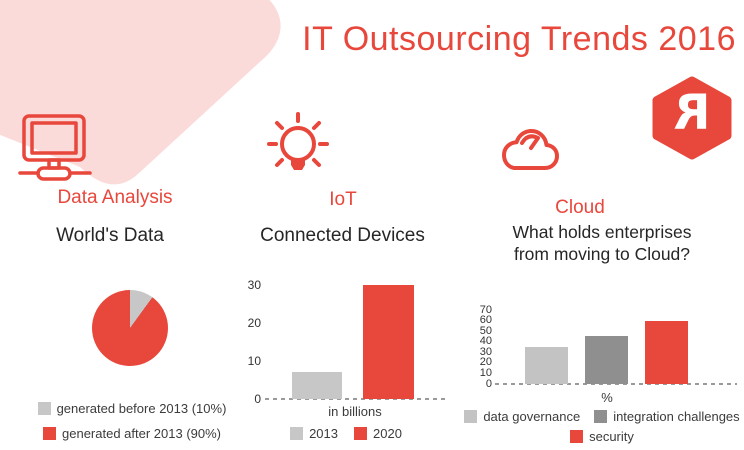 The width and height of the screenshot is (744, 450). Describe the element at coordinates (317, 385) in the screenshot. I see `bar-2013` at that location.